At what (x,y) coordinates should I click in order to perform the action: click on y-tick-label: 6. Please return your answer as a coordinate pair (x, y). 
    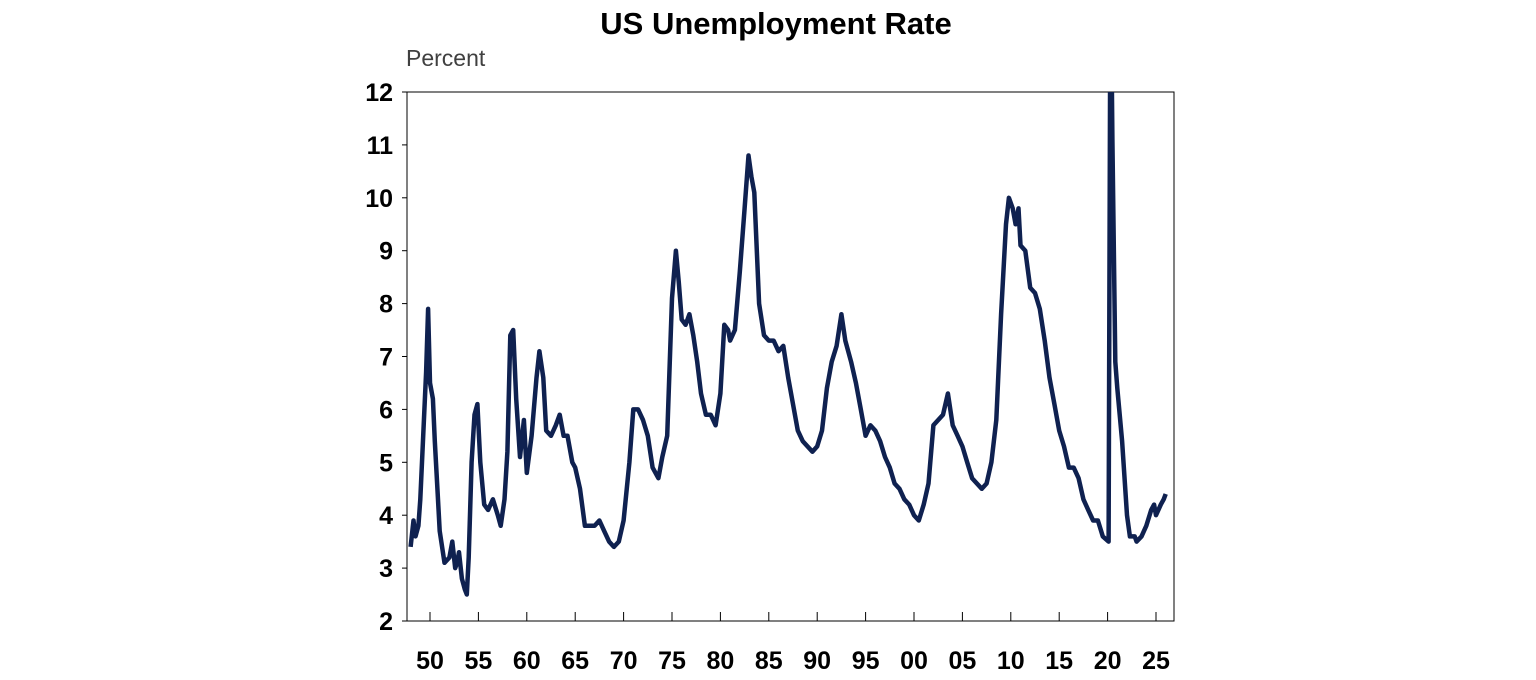
    Looking at the image, I should click on (386, 410).